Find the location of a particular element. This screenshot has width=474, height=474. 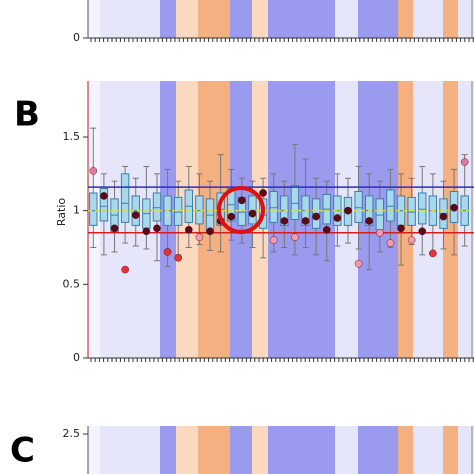

panel-label: B is located at coordinates (27, 115).